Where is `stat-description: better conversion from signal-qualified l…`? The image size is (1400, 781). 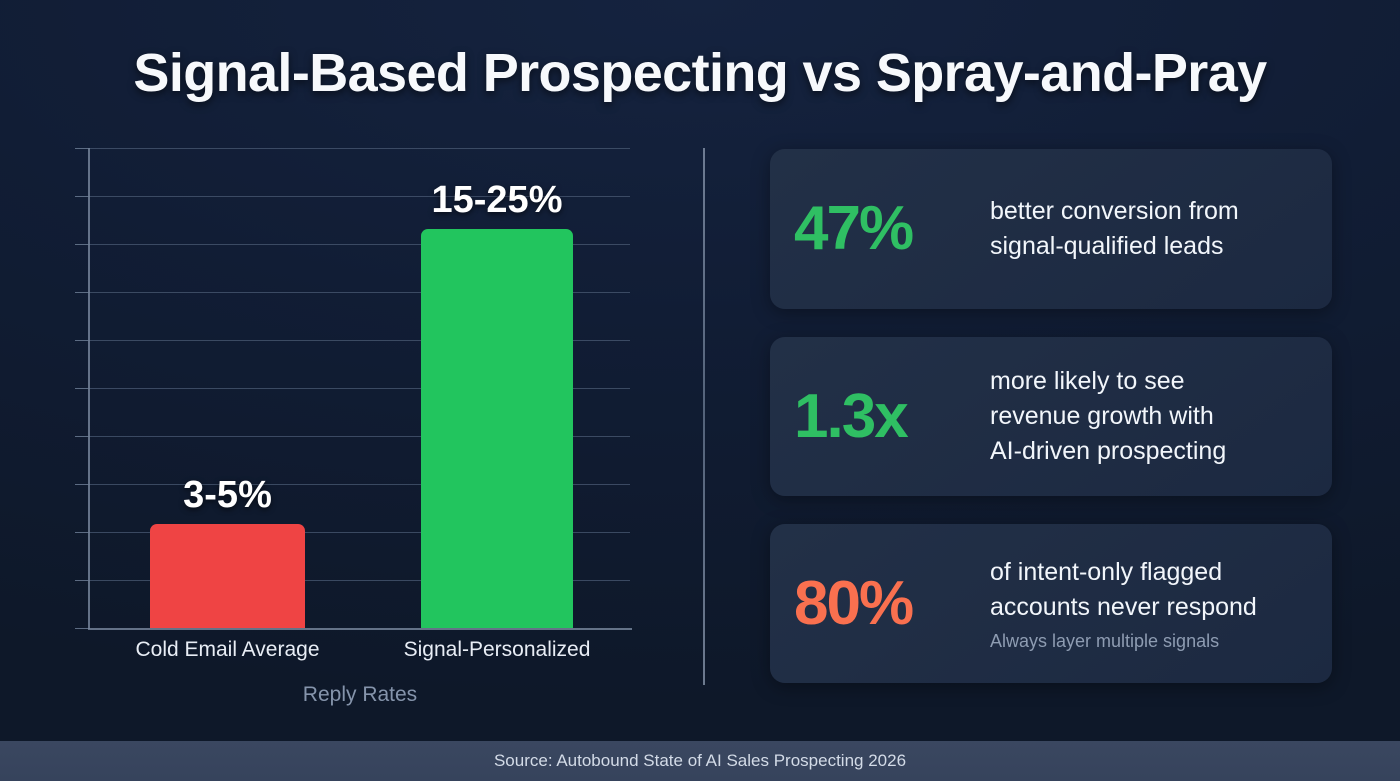
stat-description: better conversion from signal-qualified l… is located at coordinates (1148, 229).